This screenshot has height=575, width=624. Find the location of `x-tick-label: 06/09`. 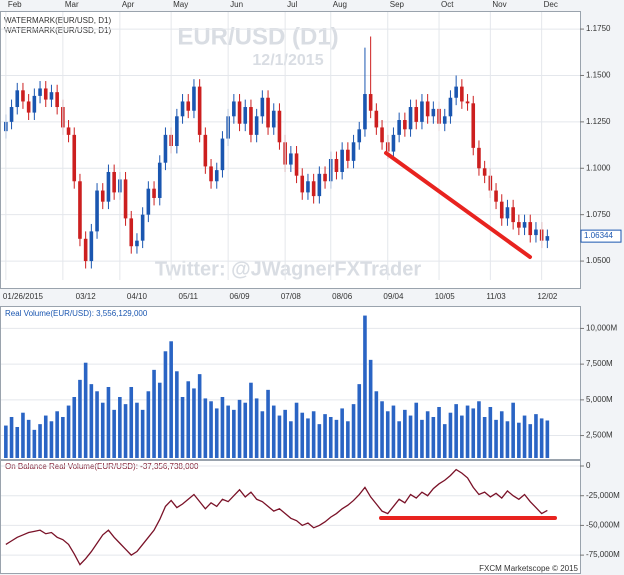

x-tick-label: 06/09 is located at coordinates (240, 296).